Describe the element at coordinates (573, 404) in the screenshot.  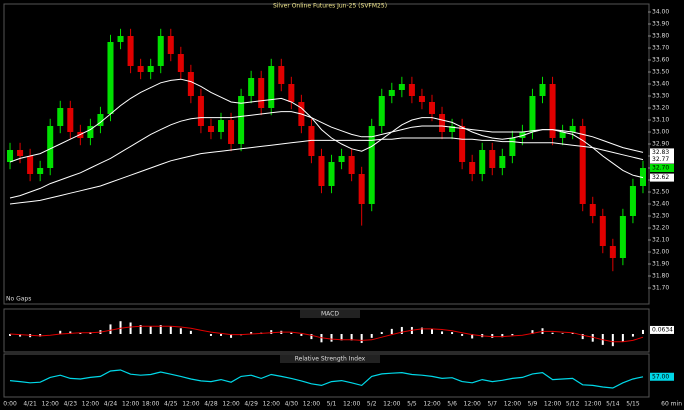
I see `x-tick-label: 5/12` at that location.